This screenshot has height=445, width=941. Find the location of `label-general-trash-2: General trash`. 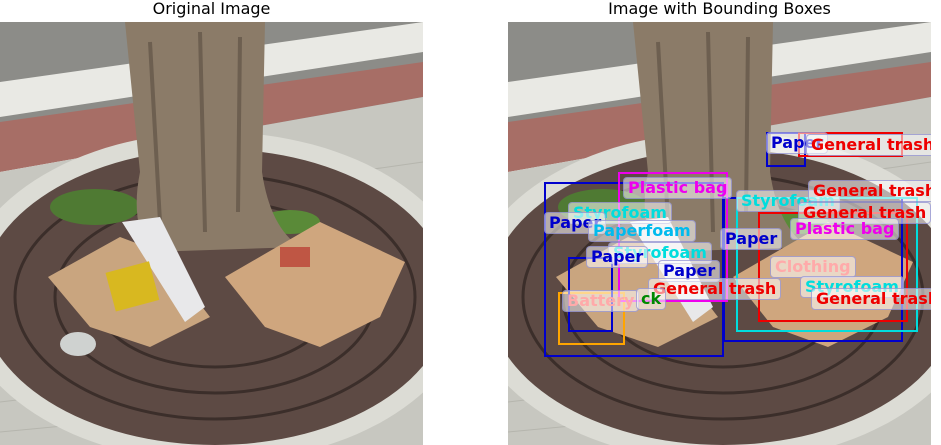

label-general-trash-2: General trash is located at coordinates (869, 191).